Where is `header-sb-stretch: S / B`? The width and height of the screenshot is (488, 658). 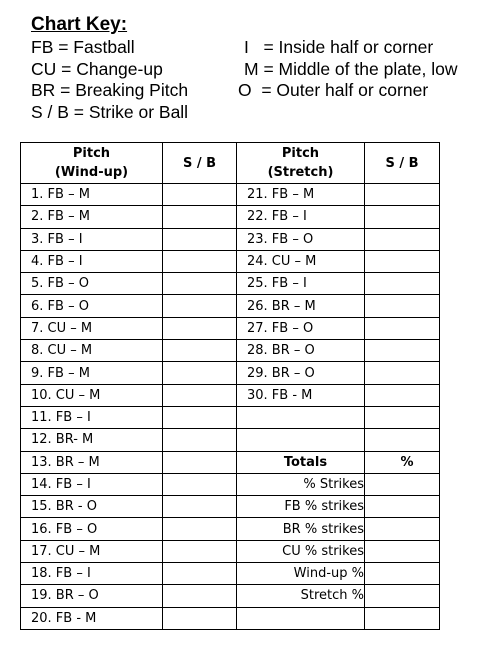
header-sb-stretch: S / B is located at coordinates (402, 163).